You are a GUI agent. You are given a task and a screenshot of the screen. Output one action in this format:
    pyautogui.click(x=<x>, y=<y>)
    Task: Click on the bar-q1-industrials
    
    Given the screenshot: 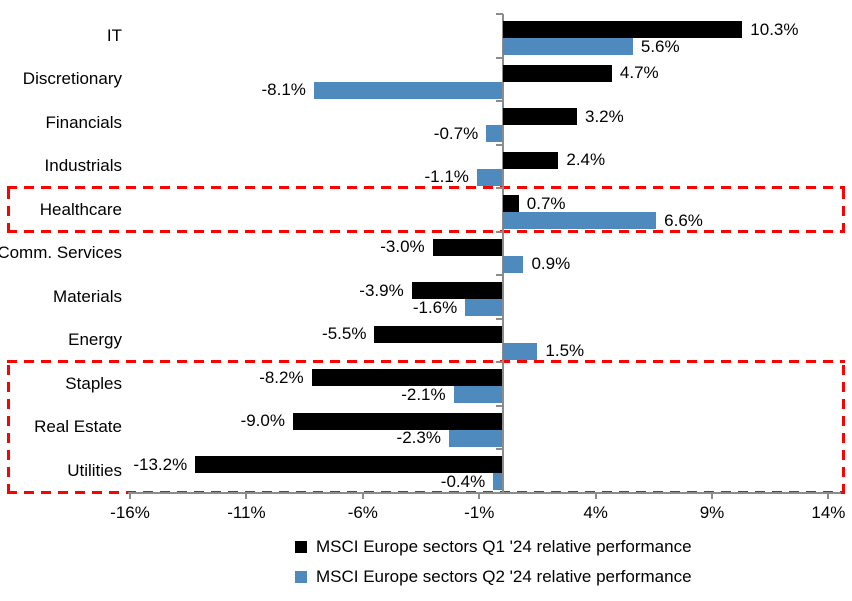 What is the action you would take?
    pyautogui.click(x=530, y=160)
    